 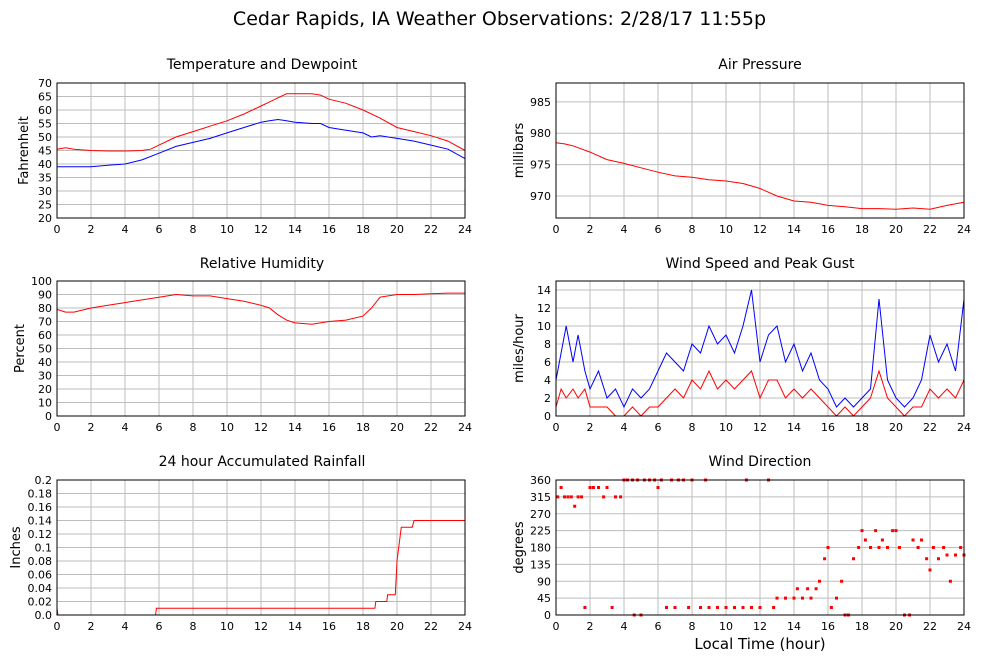 What do you see at coordinates (40, 602) in the screenshot?
I see `y-tick-label: 0.02` at bounding box center [40, 602].